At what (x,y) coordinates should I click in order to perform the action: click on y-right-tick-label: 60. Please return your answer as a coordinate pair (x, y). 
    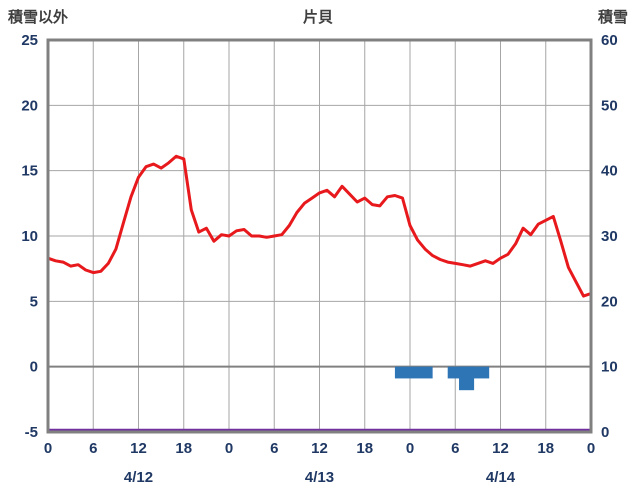
    Looking at the image, I should click on (609, 40).